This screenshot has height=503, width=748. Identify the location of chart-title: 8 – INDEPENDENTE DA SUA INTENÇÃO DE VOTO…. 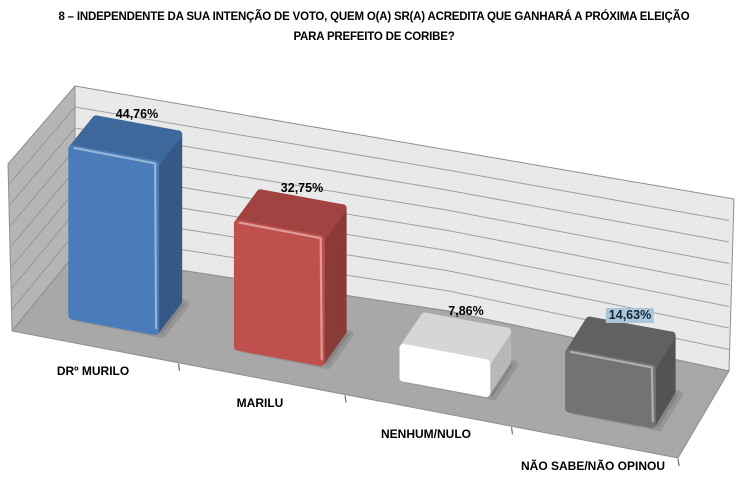
(374, 27).